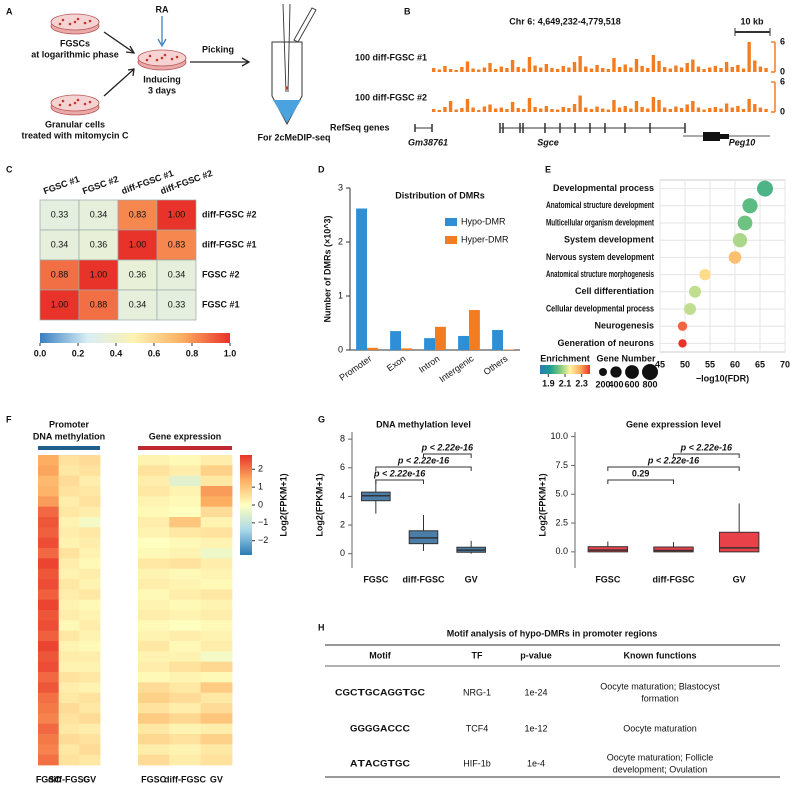 Image resolution: width=794 pixels, height=797 pixels. What do you see at coordinates (165, 55) in the screenshot?
I see `cell` at bounding box center [165, 55].